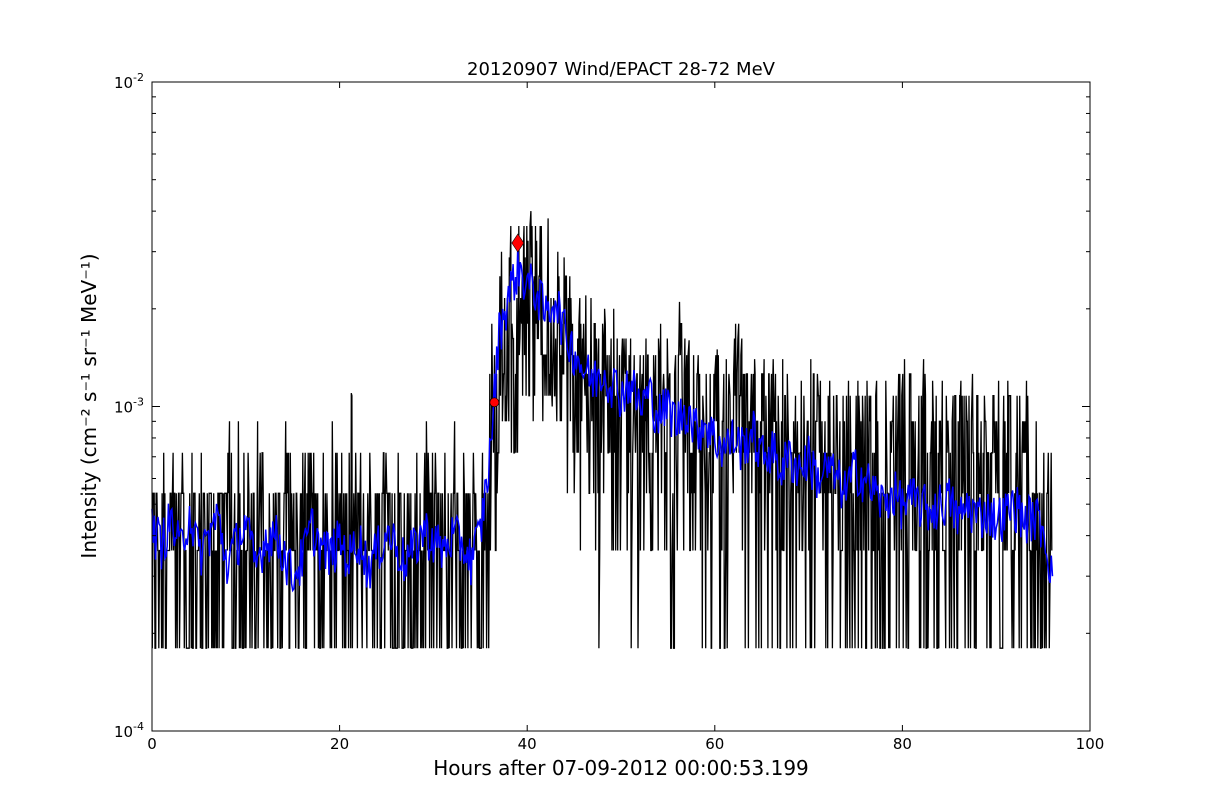 The image size is (1212, 812). I want to click on peak-marker, so click(518, 243).